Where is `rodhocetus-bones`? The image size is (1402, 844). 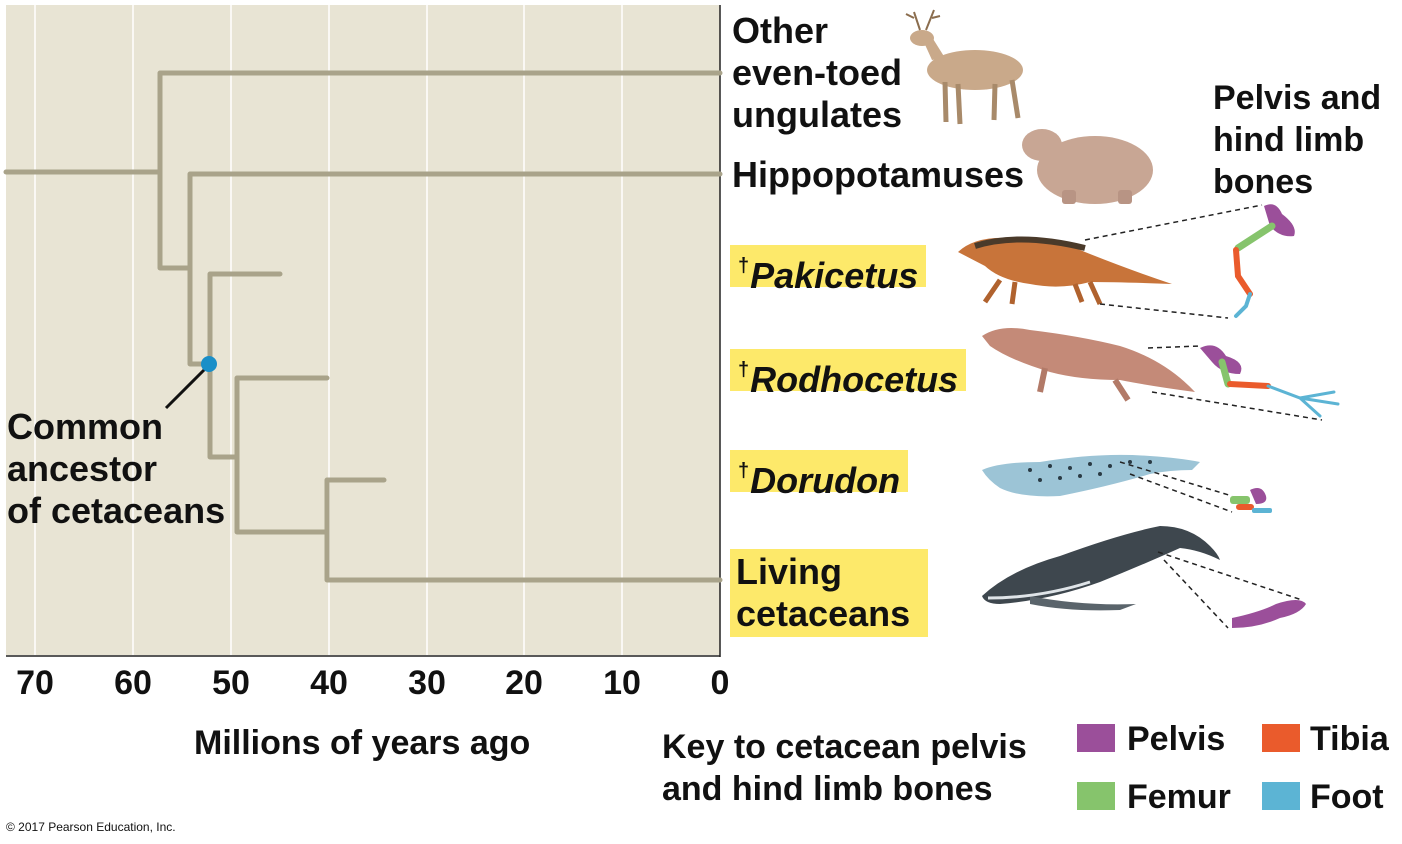 rodhocetus-bones is located at coordinates (1270, 381).